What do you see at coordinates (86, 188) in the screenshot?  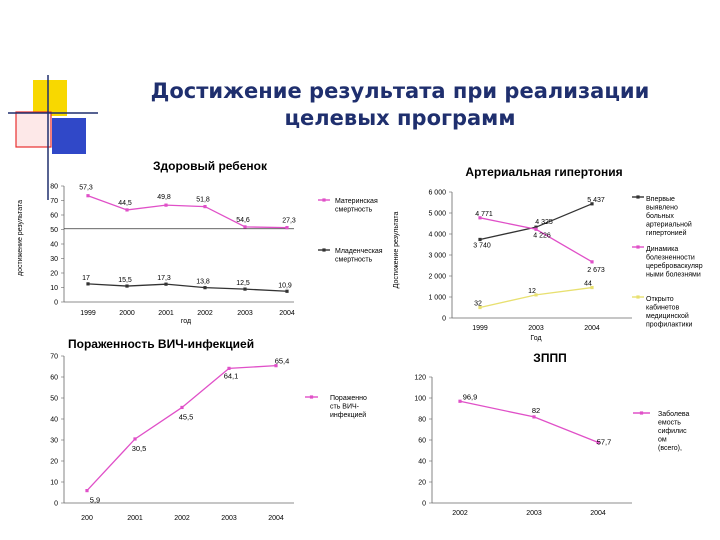 I see `data-label: 57,3` at bounding box center [86, 188].